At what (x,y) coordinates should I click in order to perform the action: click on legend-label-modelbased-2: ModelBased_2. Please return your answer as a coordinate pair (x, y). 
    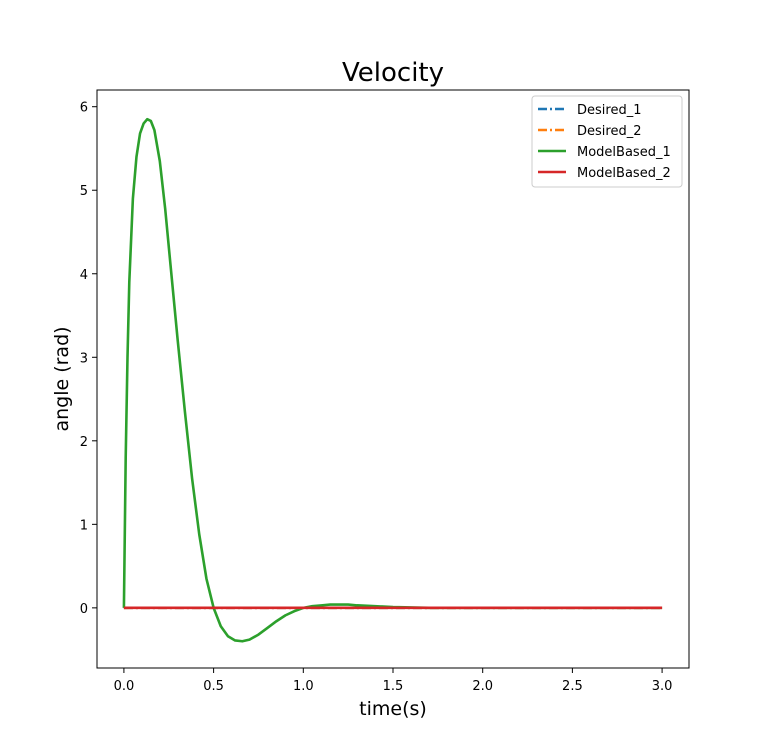
    Looking at the image, I should click on (624, 173).